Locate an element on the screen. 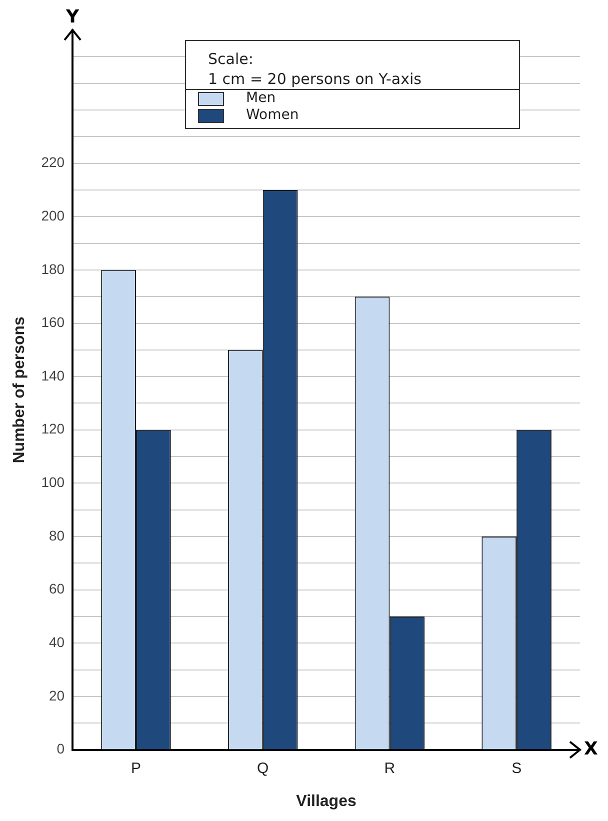 This screenshot has height=821, width=608. legend-label: Women is located at coordinates (272, 115).